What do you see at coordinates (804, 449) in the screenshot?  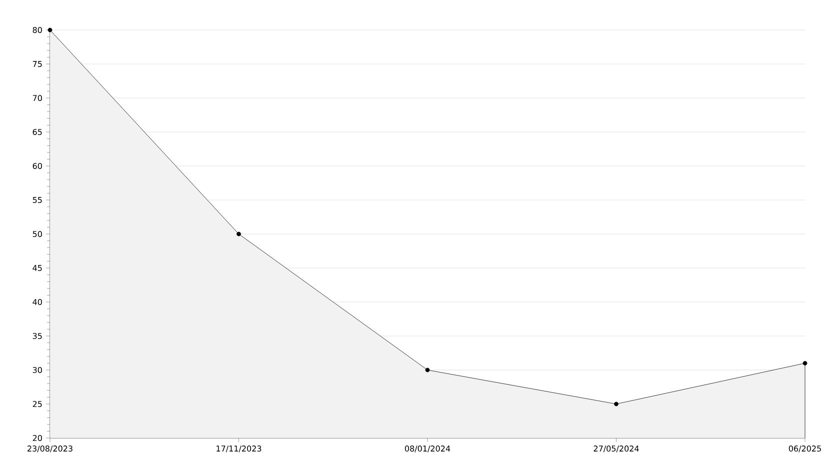 I see `x-tick-label: 06/2025` at bounding box center [804, 449].